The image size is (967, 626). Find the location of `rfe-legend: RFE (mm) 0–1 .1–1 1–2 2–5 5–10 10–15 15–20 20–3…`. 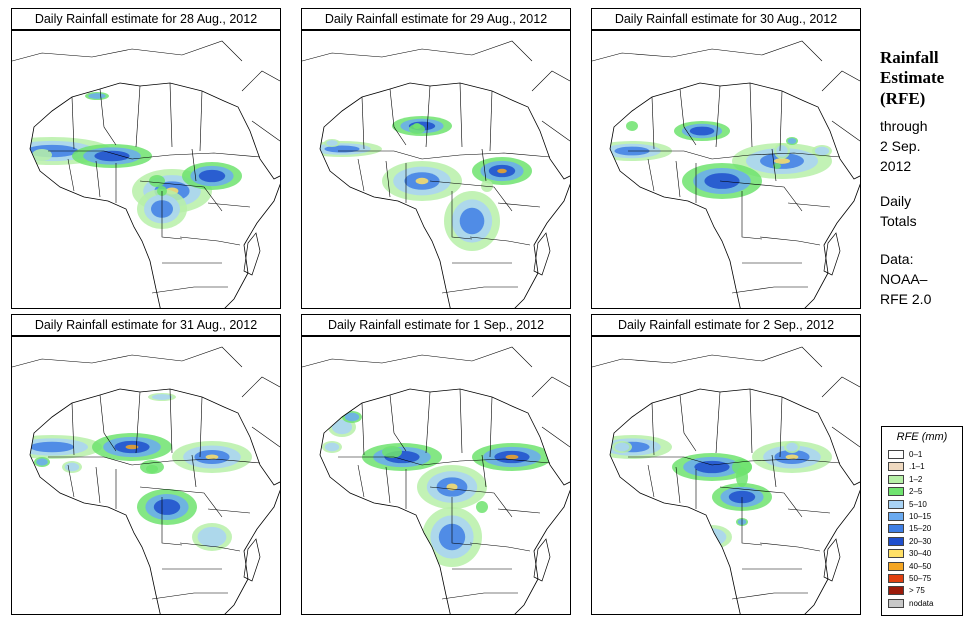

rfe-legend: RFE (mm) 0–1 .1–1 1–2 2–5 5–10 10–15 15–20 20–3… is located at coordinates (922, 521).